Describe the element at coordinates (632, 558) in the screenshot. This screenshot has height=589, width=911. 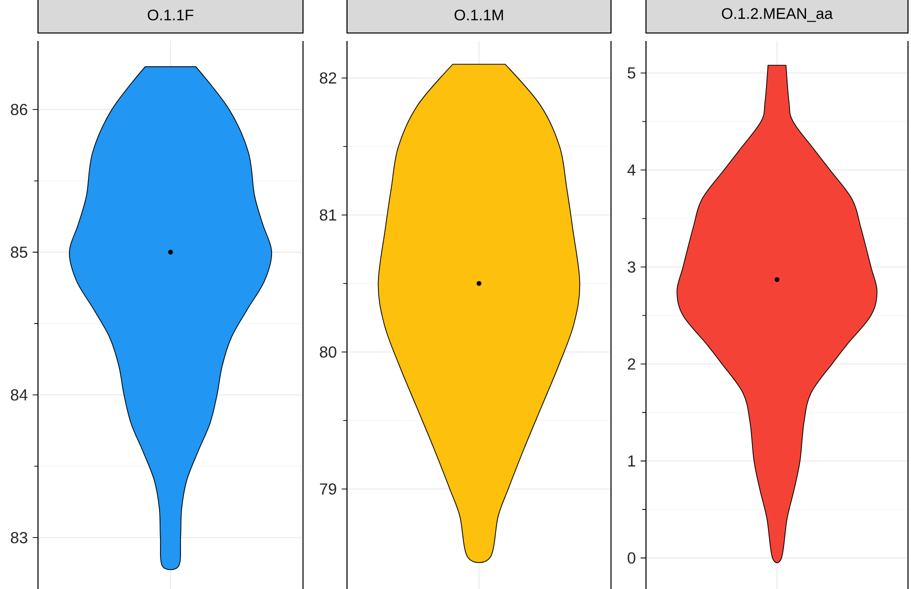
I see `y-tick-label: 0` at that location.